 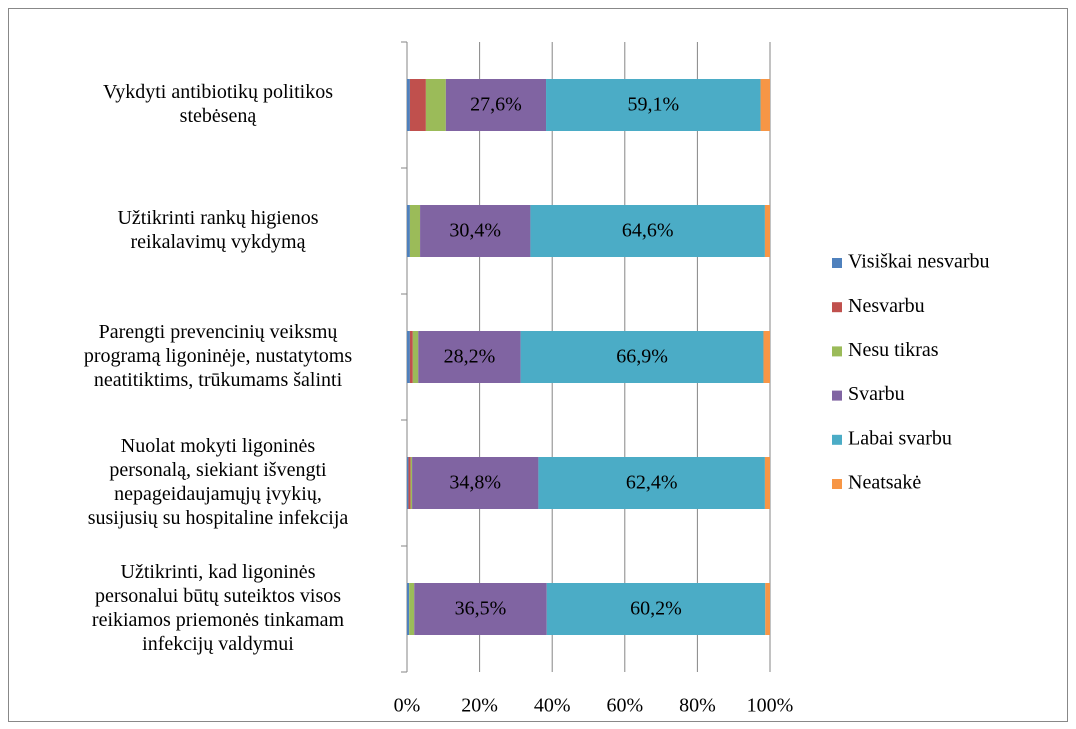 I want to click on x-tick-label: 80%, so click(x=697, y=706).